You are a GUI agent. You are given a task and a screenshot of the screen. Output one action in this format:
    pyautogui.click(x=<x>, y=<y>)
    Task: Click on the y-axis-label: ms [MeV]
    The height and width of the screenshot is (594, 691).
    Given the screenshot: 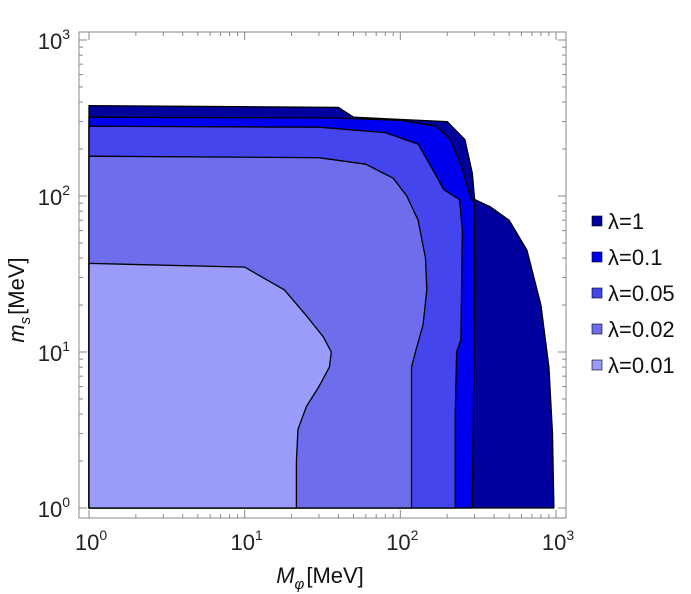 What is the action you would take?
    pyautogui.click(x=19, y=299)
    